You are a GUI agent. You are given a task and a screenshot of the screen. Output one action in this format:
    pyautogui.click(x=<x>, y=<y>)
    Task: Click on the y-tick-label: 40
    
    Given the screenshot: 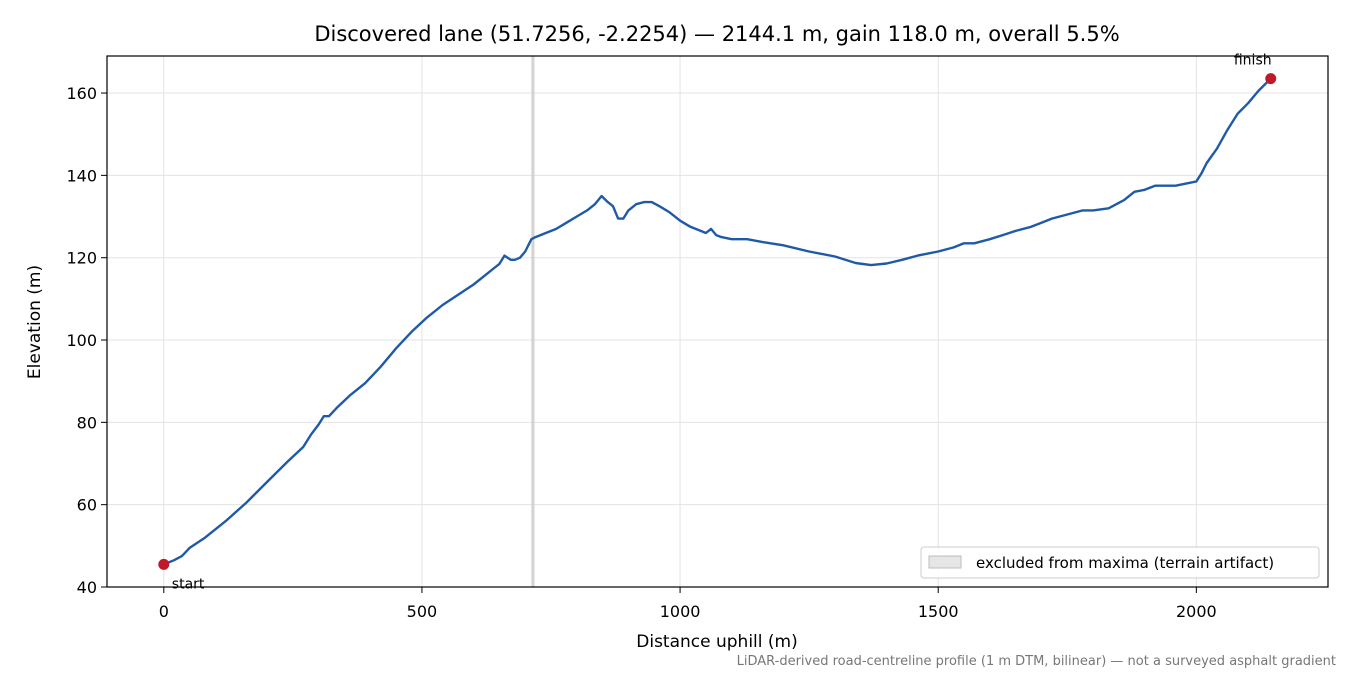 What is the action you would take?
    pyautogui.click(x=87, y=587)
    